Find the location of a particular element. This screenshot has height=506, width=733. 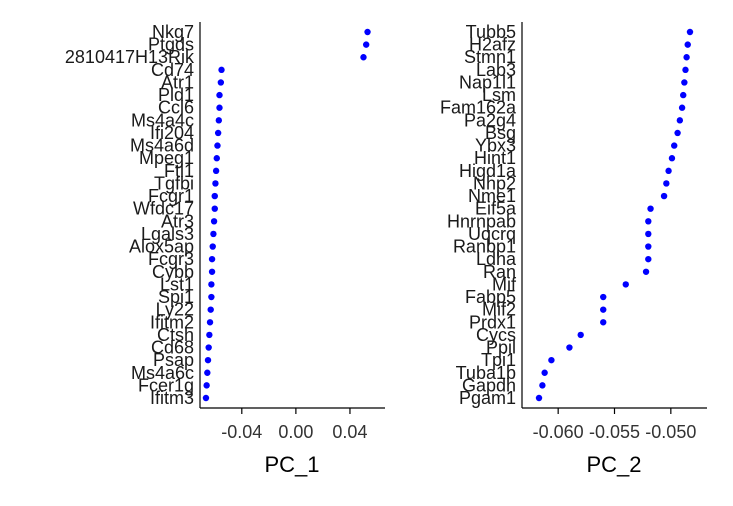

gene-label: Mpeg1 is located at coordinates (166, 158).